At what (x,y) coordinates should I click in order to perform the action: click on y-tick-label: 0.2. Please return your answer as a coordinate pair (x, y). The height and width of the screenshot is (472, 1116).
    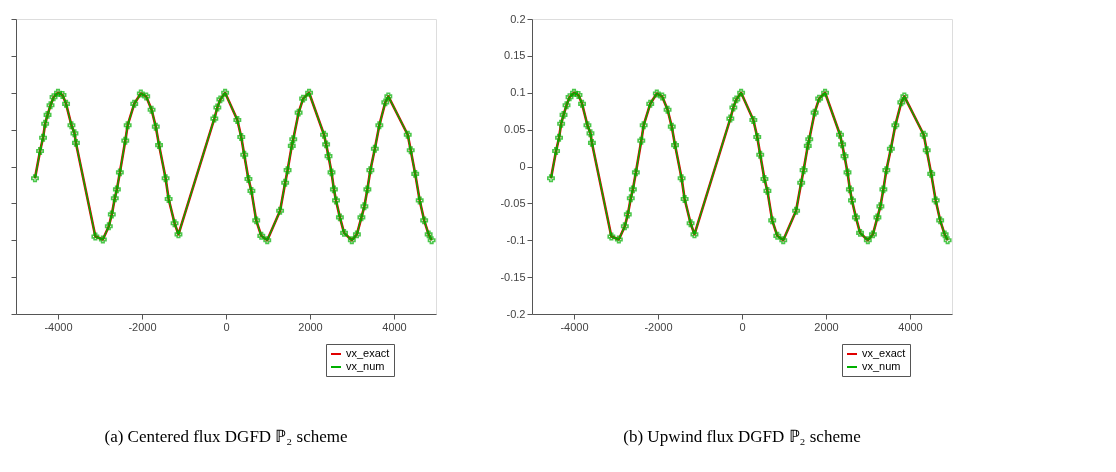
    Looking at the image, I should click on (518, 18).